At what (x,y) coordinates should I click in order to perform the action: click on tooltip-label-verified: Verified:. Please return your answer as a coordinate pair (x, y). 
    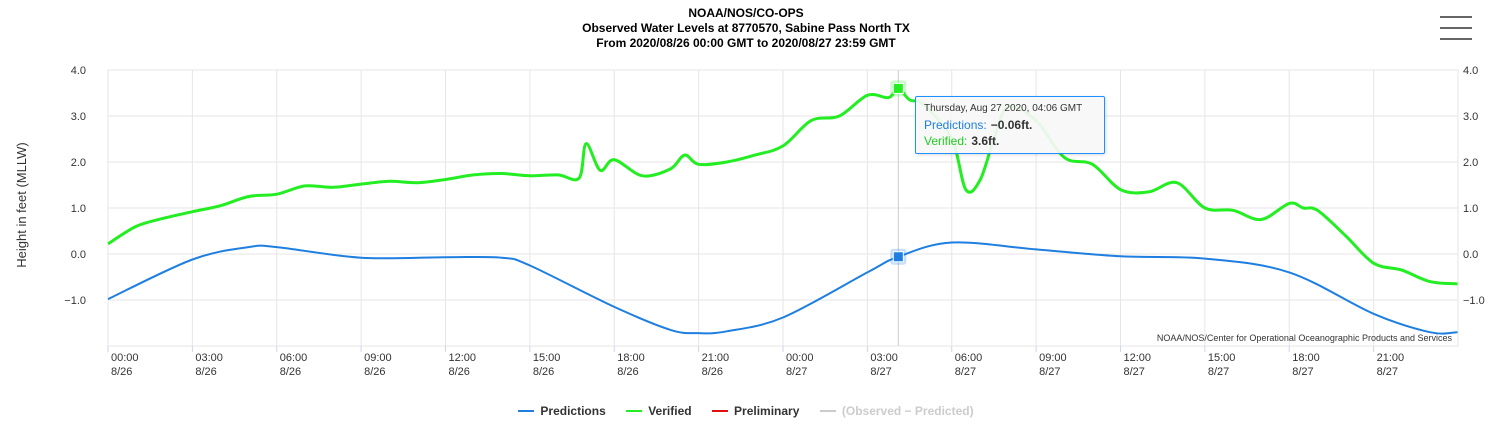
    Looking at the image, I should click on (946, 141).